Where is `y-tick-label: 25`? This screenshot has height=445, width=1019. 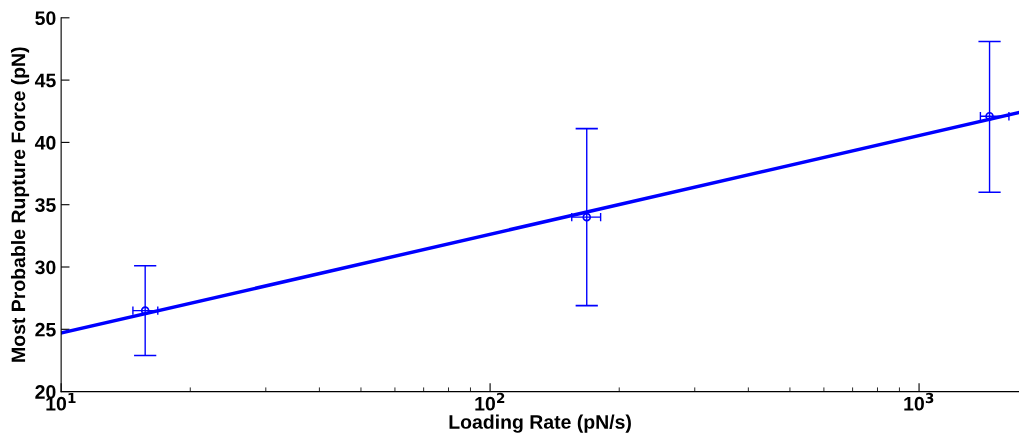
y-tick-label: 25 is located at coordinates (45, 329).